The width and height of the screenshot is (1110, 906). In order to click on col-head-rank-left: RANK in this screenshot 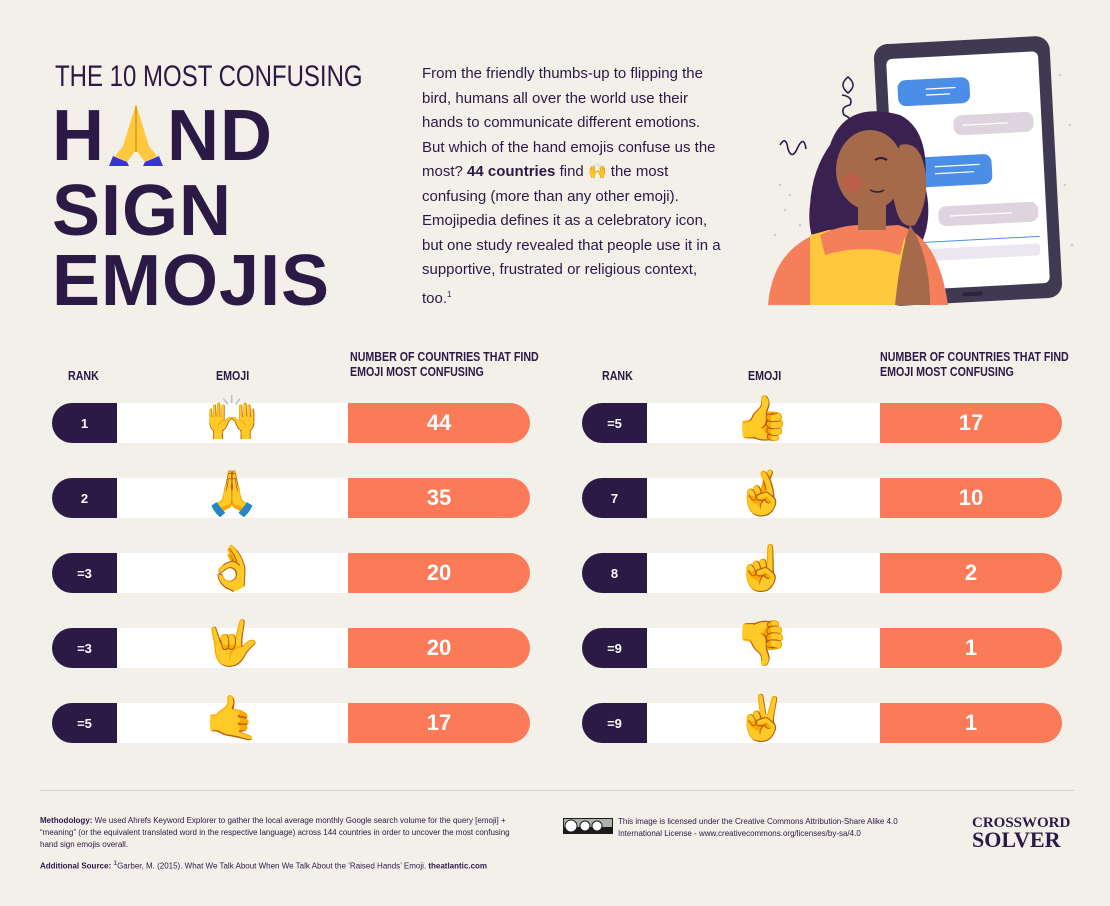, I will do `click(83, 375)`.